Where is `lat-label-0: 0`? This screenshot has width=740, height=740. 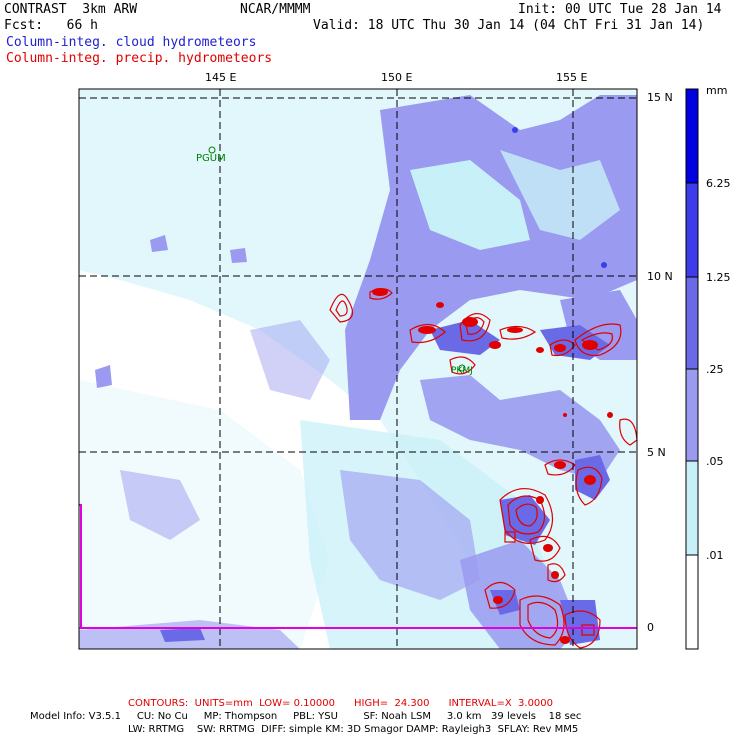
lat-label-0: 0 is located at coordinates (650, 627).